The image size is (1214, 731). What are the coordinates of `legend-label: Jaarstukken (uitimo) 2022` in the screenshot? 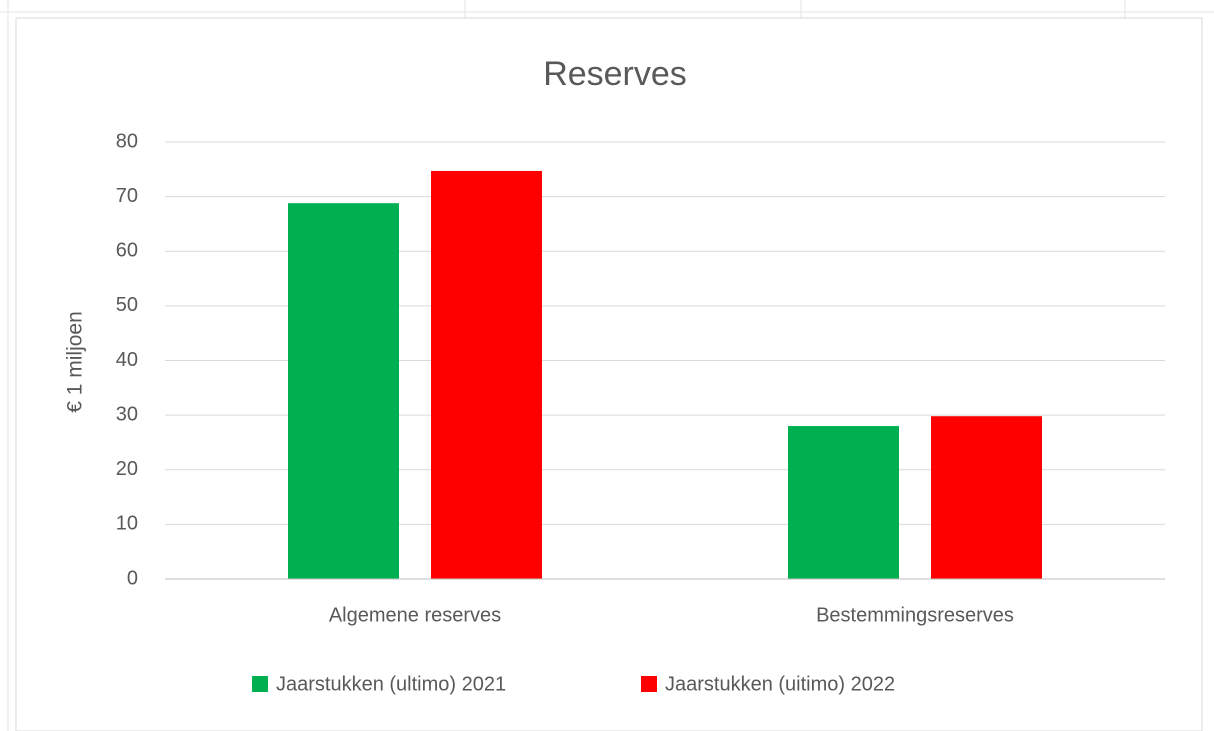 It's located at (780, 684).